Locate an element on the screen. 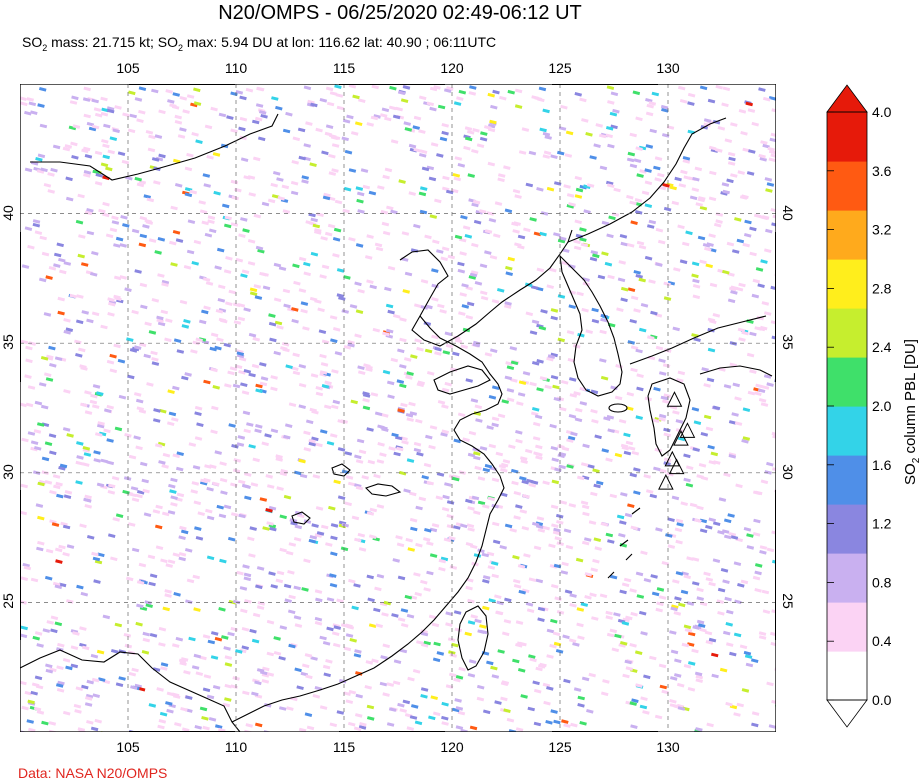  colorbar-tick-label: 2.0 is located at coordinates (882, 406).